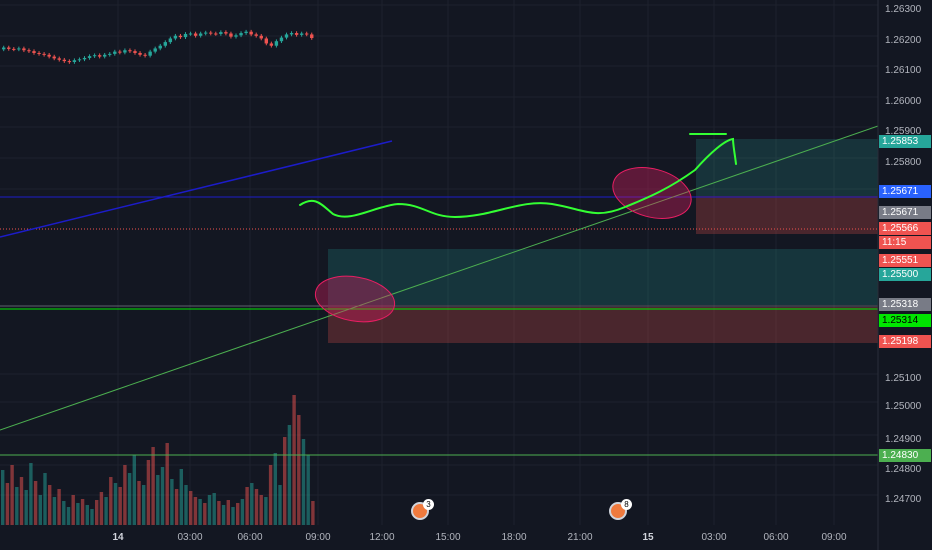 This screenshot has height=550, width=932. What do you see at coordinates (518, 176) in the screenshot?
I see `projection-path` at bounding box center [518, 176].